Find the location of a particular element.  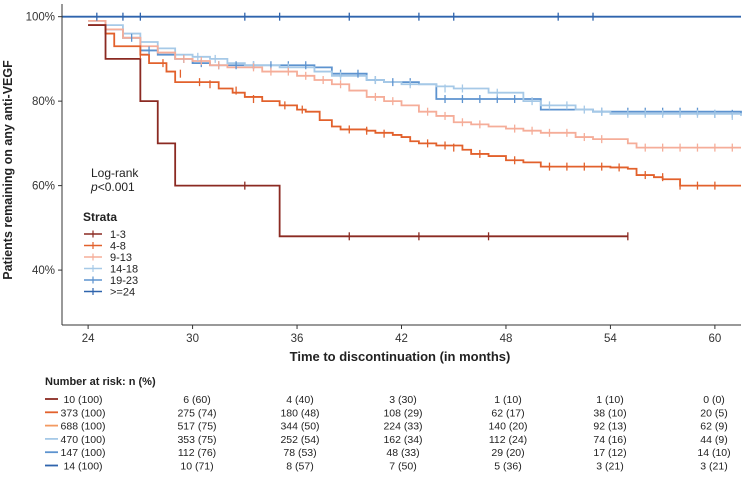

risk-cell: 180 (48) is located at coordinates (299, 413).